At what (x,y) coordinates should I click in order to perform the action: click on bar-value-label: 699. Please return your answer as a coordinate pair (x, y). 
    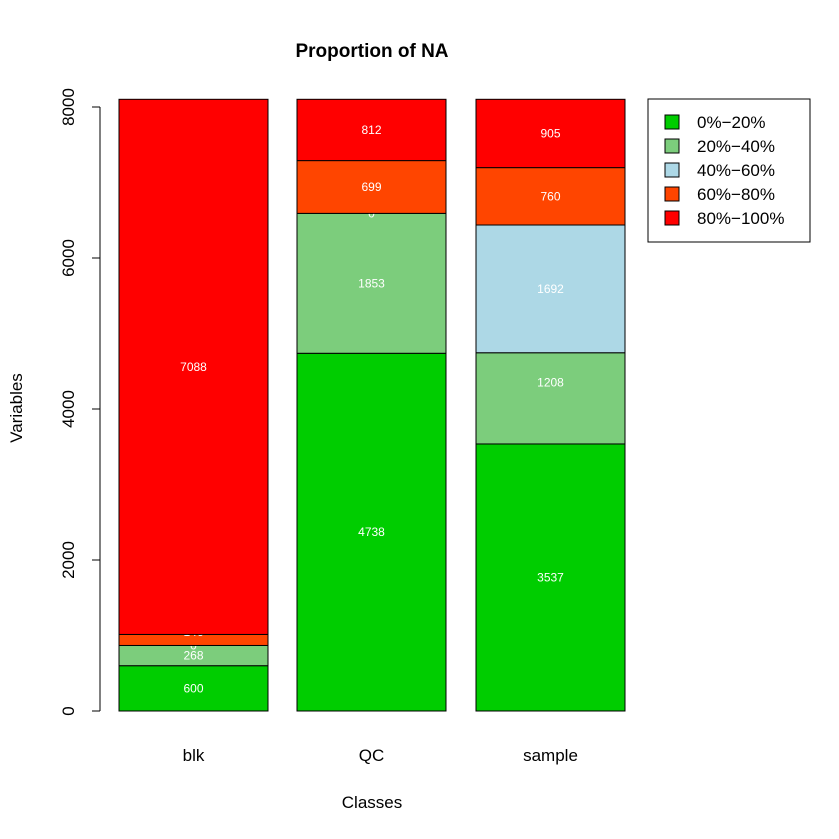
    Looking at the image, I should click on (371, 187).